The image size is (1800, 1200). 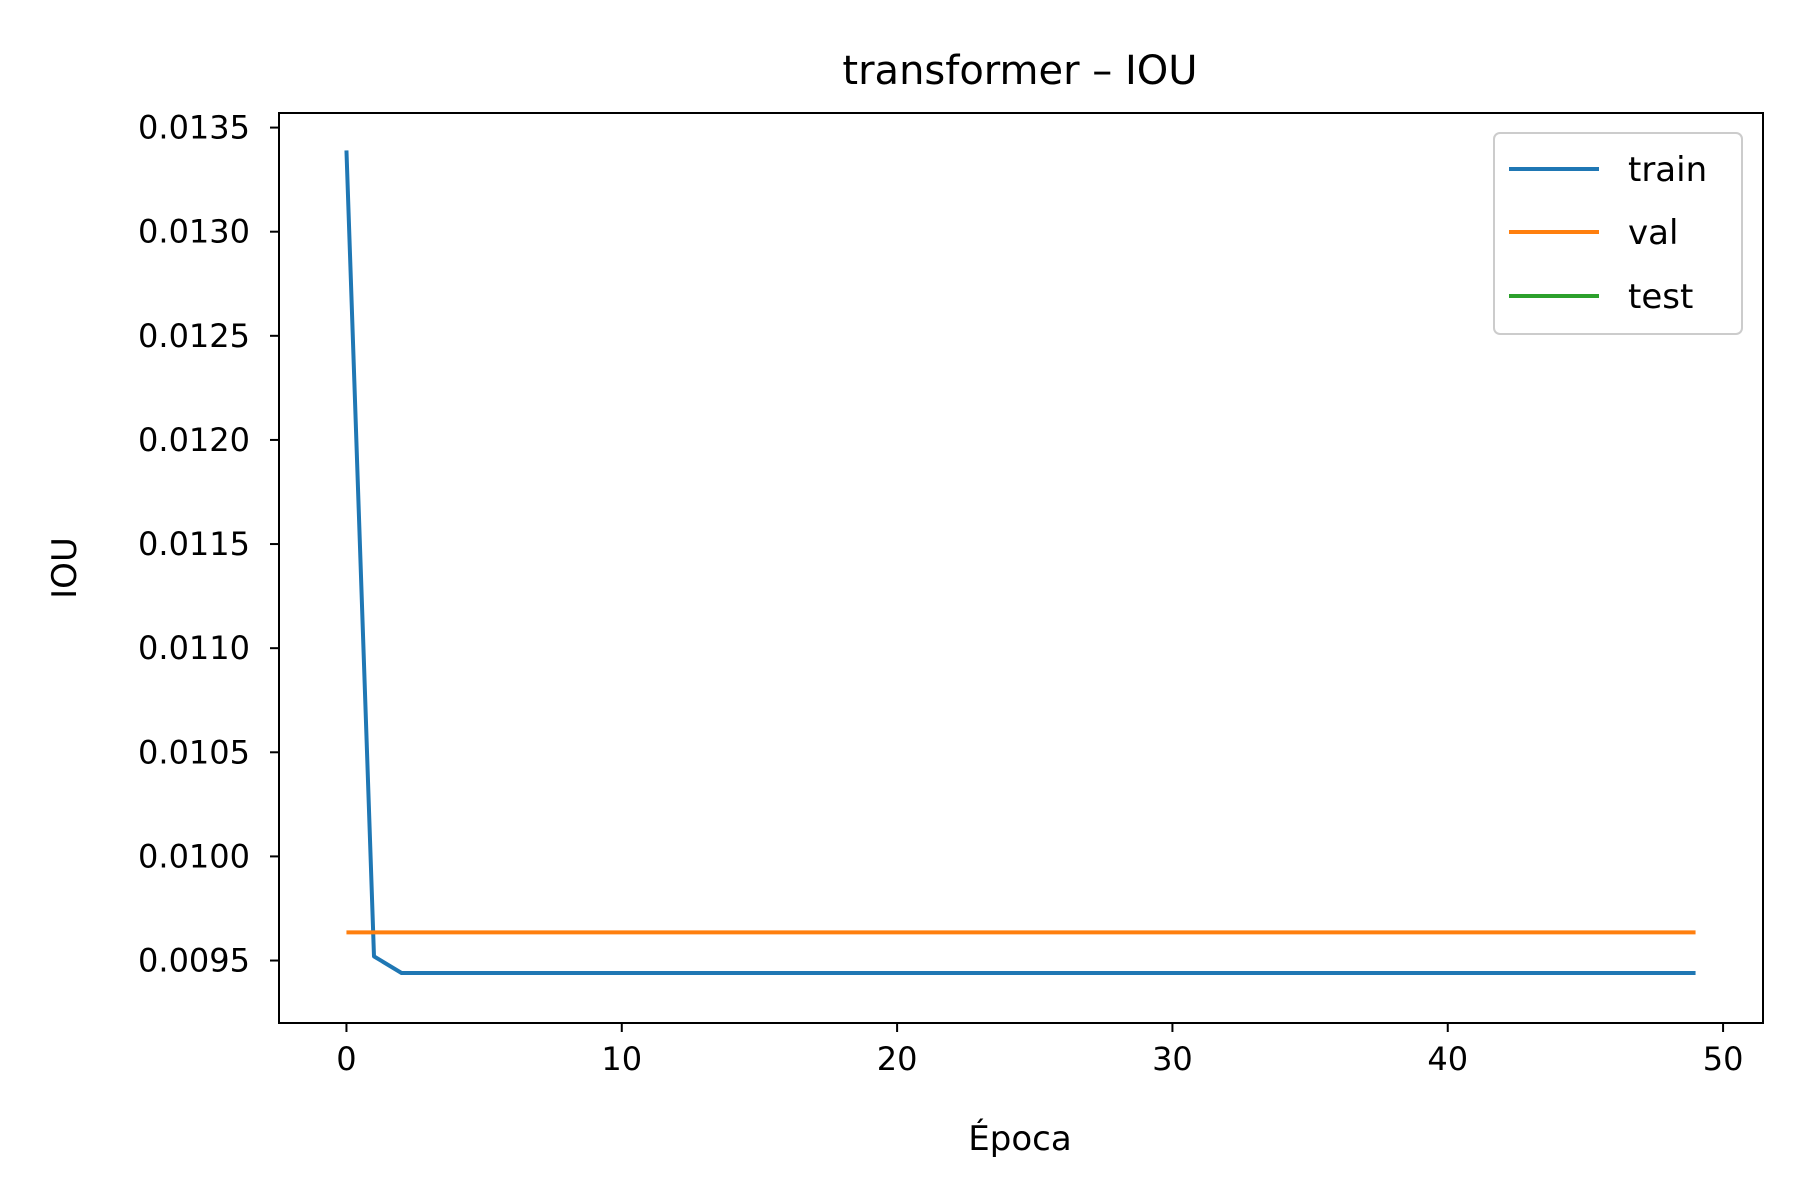 What do you see at coordinates (194, 544) in the screenshot?
I see `y-tick-label: 0.0115` at bounding box center [194, 544].